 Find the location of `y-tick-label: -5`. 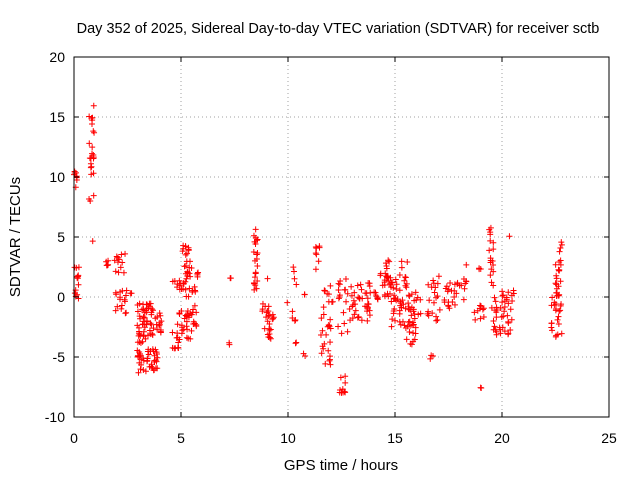

y-tick-label: -5 is located at coordinates (59, 357).